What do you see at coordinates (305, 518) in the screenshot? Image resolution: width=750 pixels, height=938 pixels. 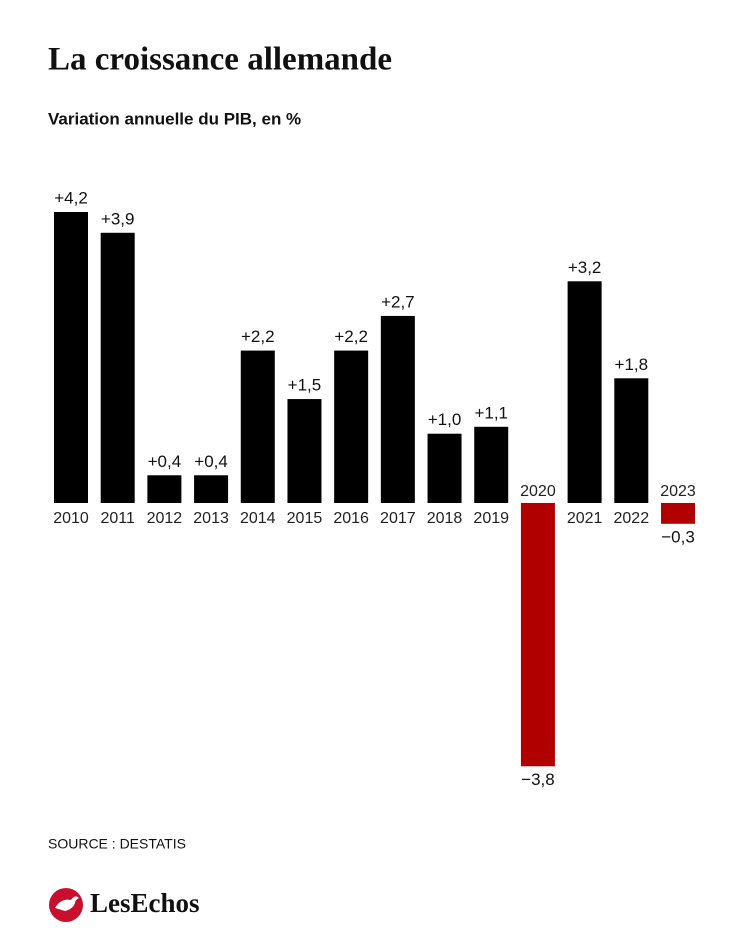 I see `x-tick-label: 2015` at bounding box center [305, 518].